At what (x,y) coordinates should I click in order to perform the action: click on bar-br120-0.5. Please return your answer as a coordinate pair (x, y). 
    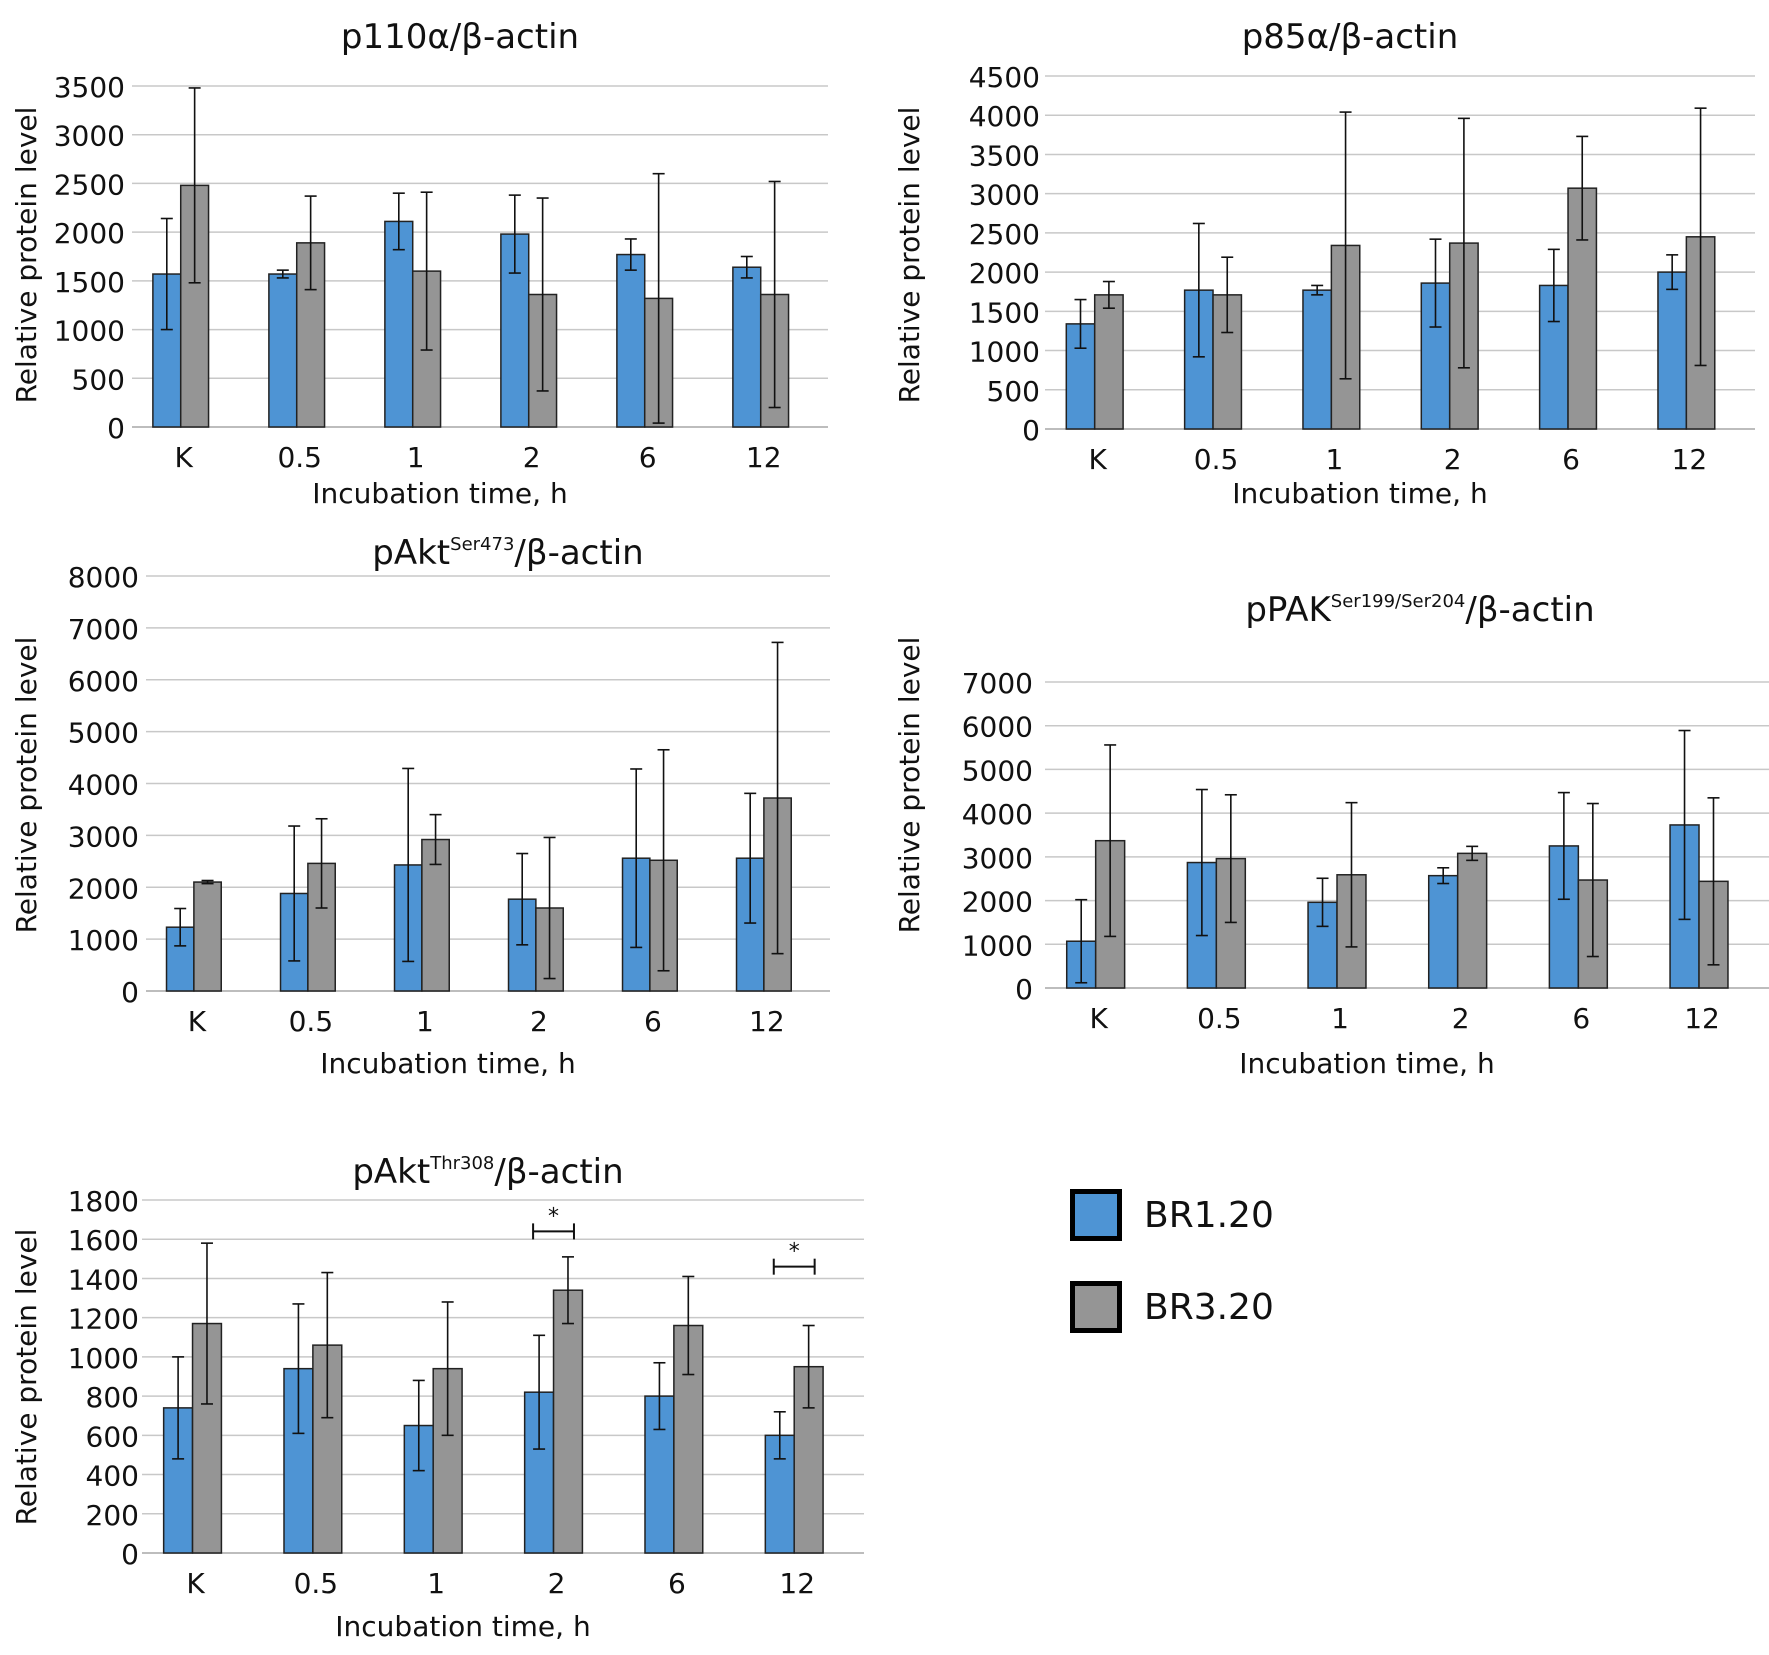
    Looking at the image, I should click on (283, 350).